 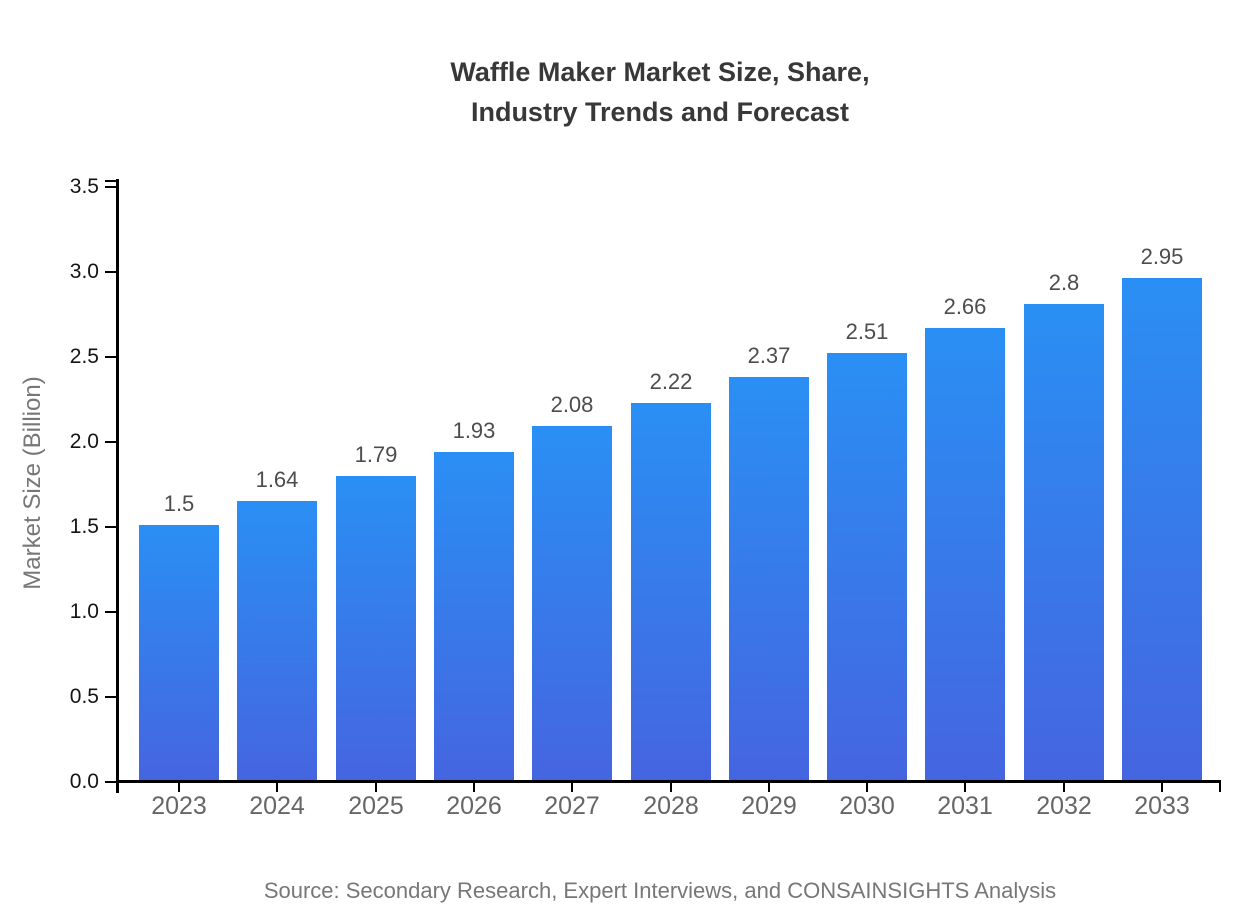 What do you see at coordinates (84, 186) in the screenshot?
I see `y-tick-label: 3.5` at bounding box center [84, 186].